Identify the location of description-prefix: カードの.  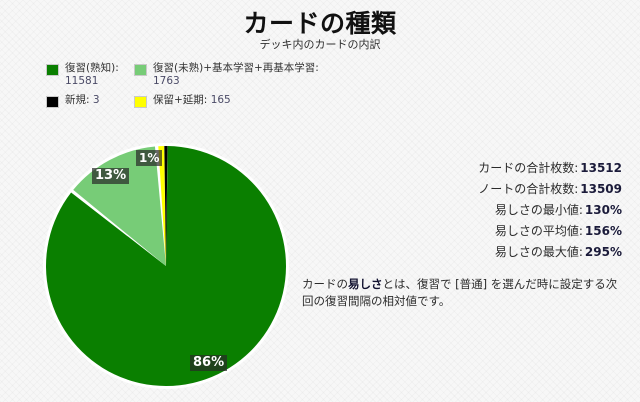
(325, 284).